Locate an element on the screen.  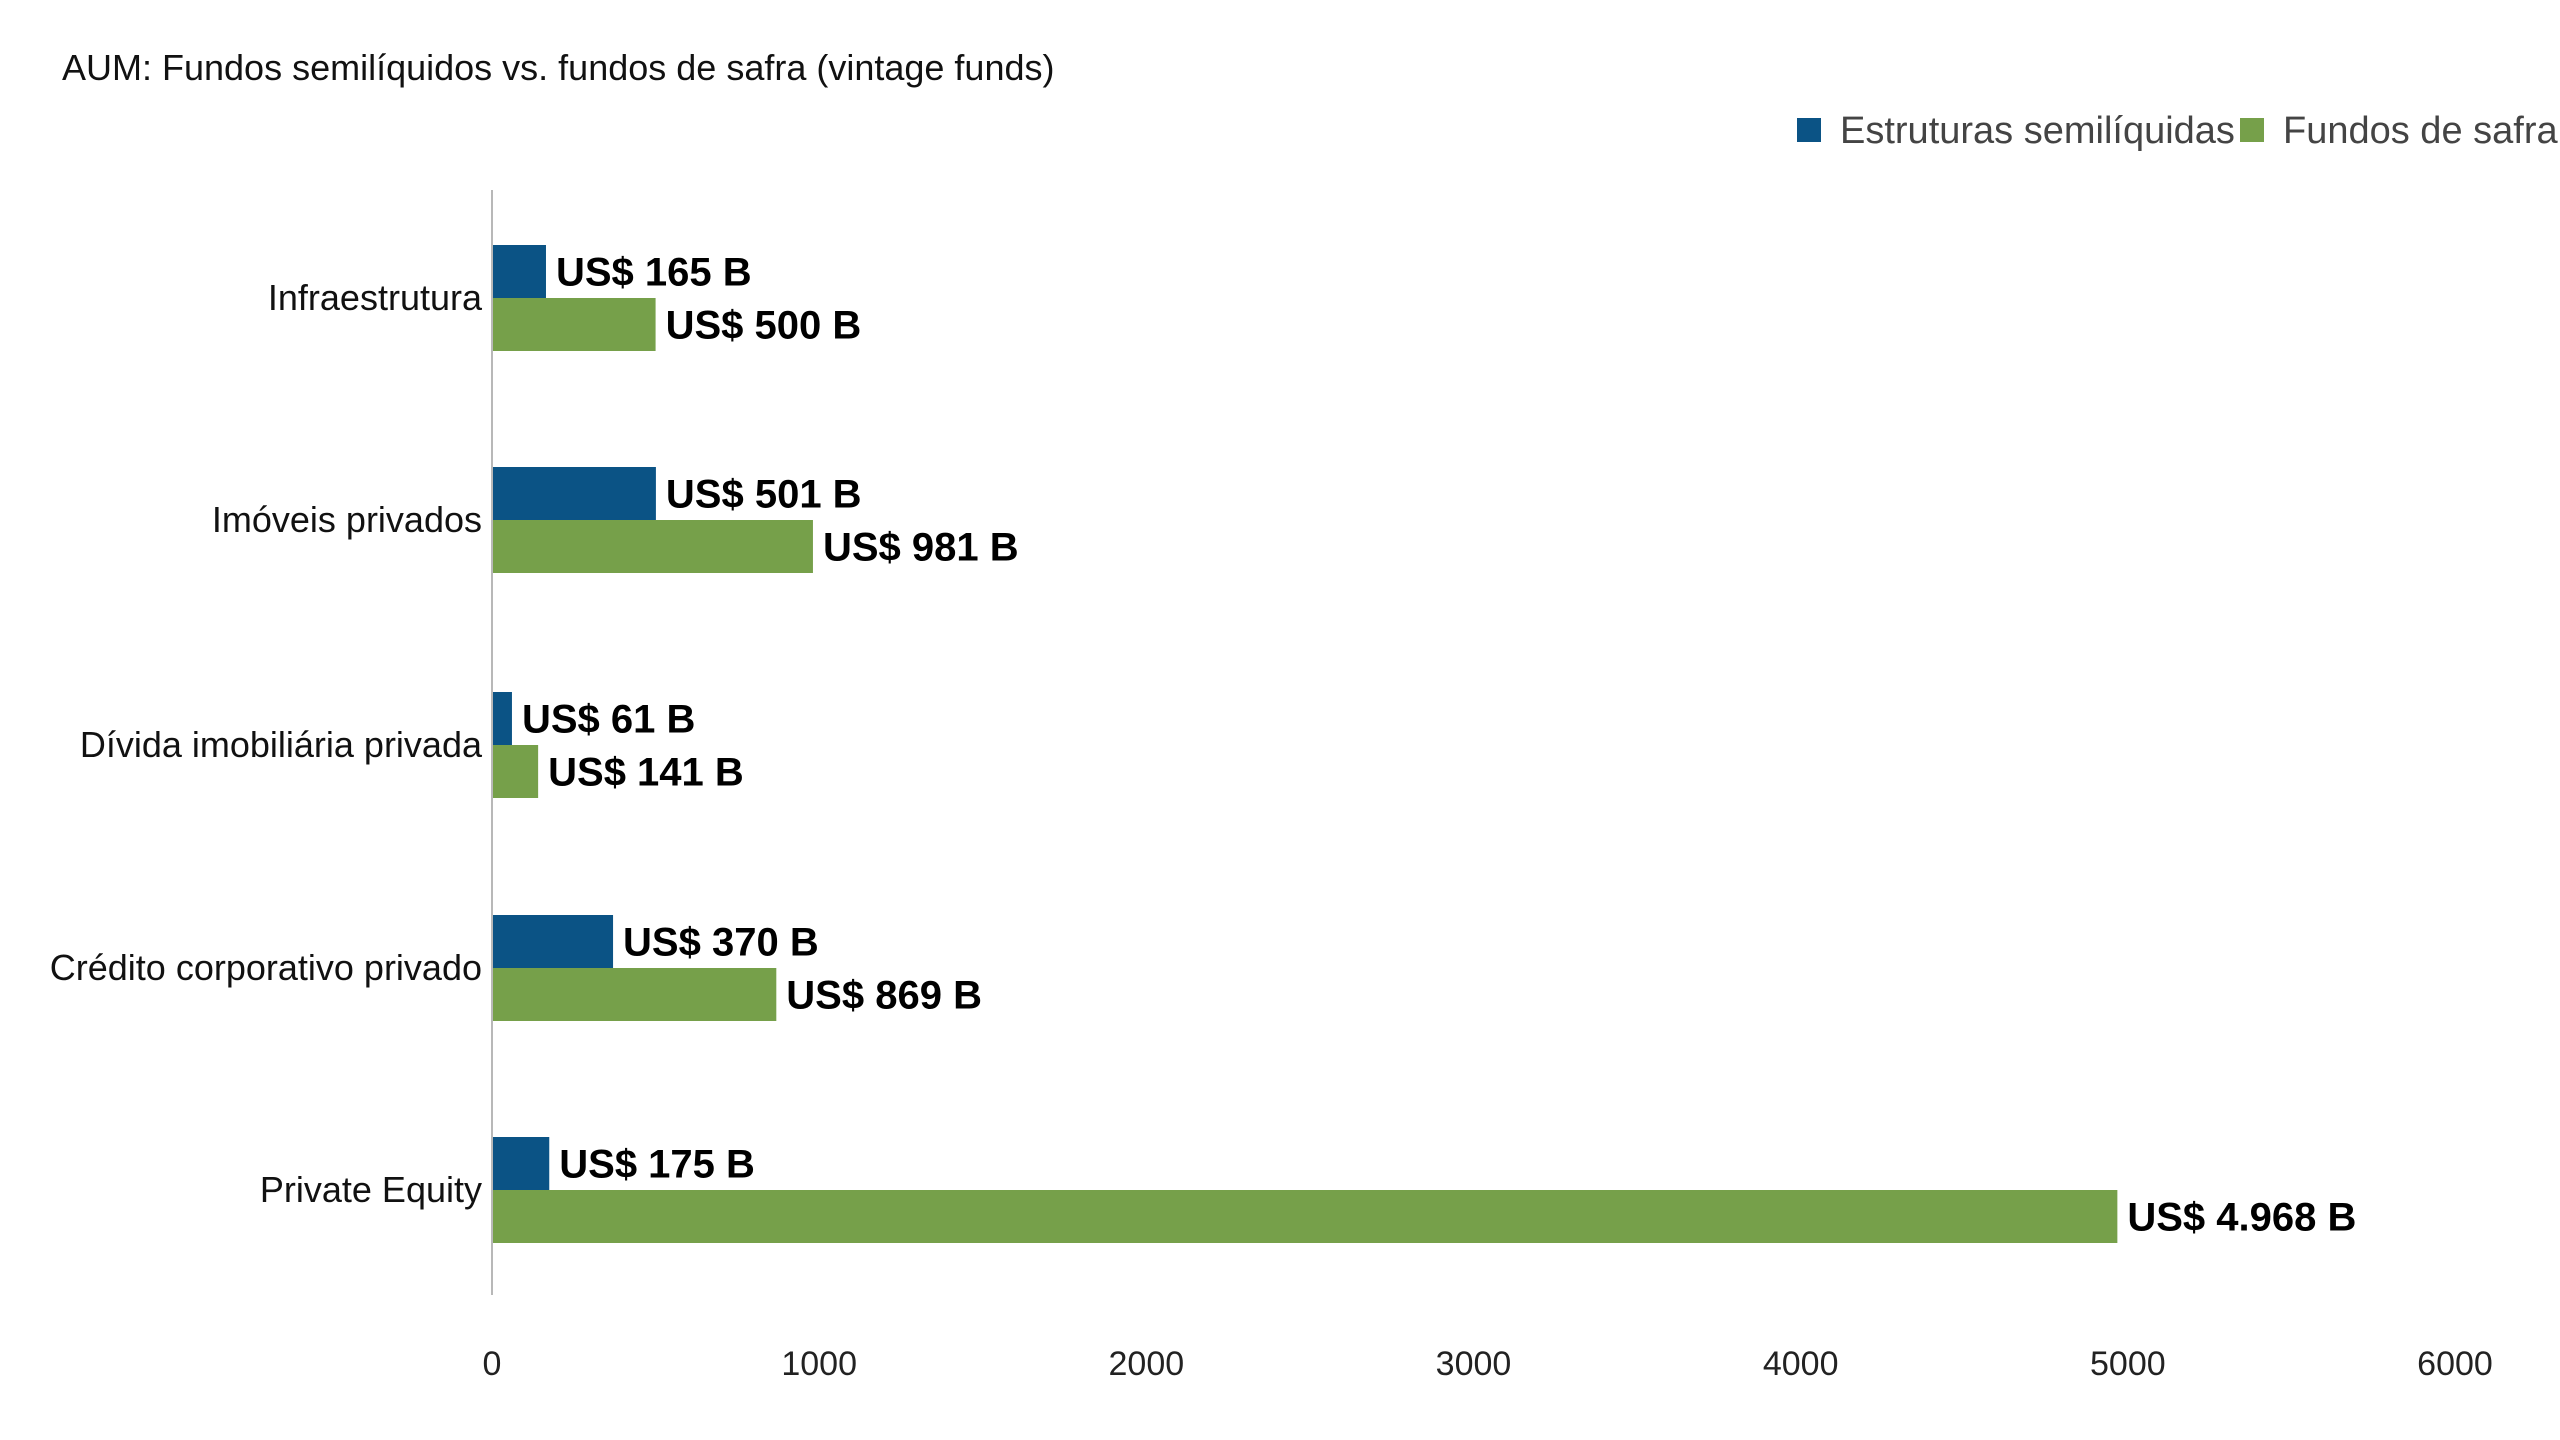
data-label-safra-imoveis-privados: US$ 981 B is located at coordinates (921, 548).